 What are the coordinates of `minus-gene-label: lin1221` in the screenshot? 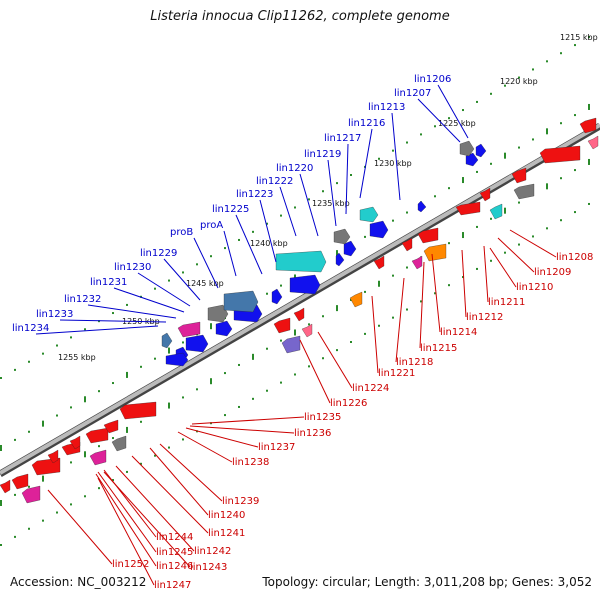 It's located at (396, 373).